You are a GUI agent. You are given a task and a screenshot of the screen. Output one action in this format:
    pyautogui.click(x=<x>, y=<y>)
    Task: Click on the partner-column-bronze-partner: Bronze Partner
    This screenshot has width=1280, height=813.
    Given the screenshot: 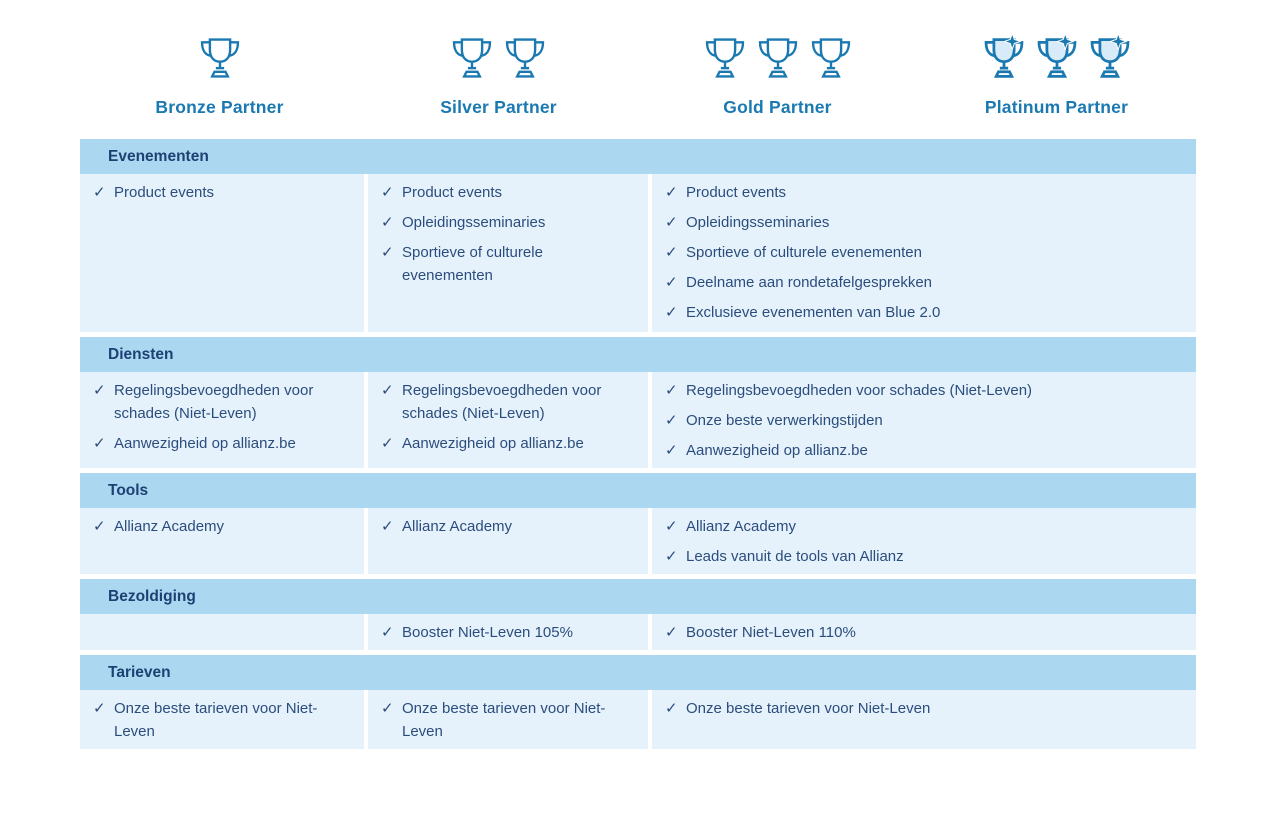 What is the action you would take?
    pyautogui.click(x=219, y=74)
    